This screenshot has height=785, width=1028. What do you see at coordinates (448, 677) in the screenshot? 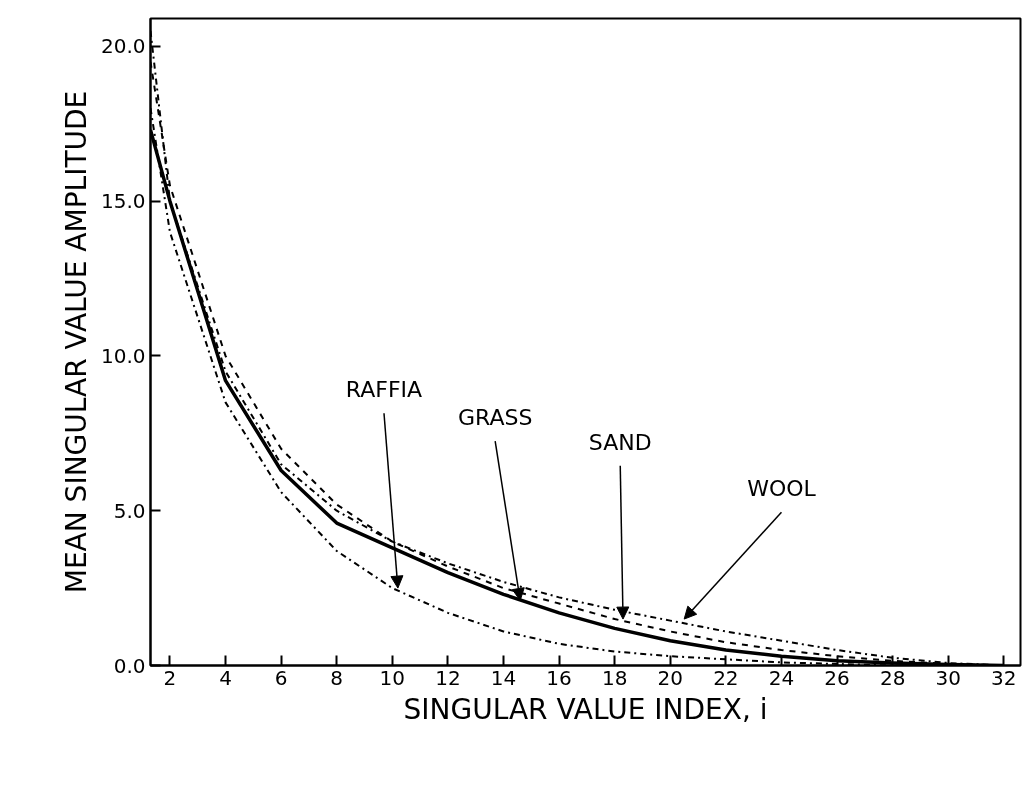
I see `x-tick-label: 12` at bounding box center [448, 677].